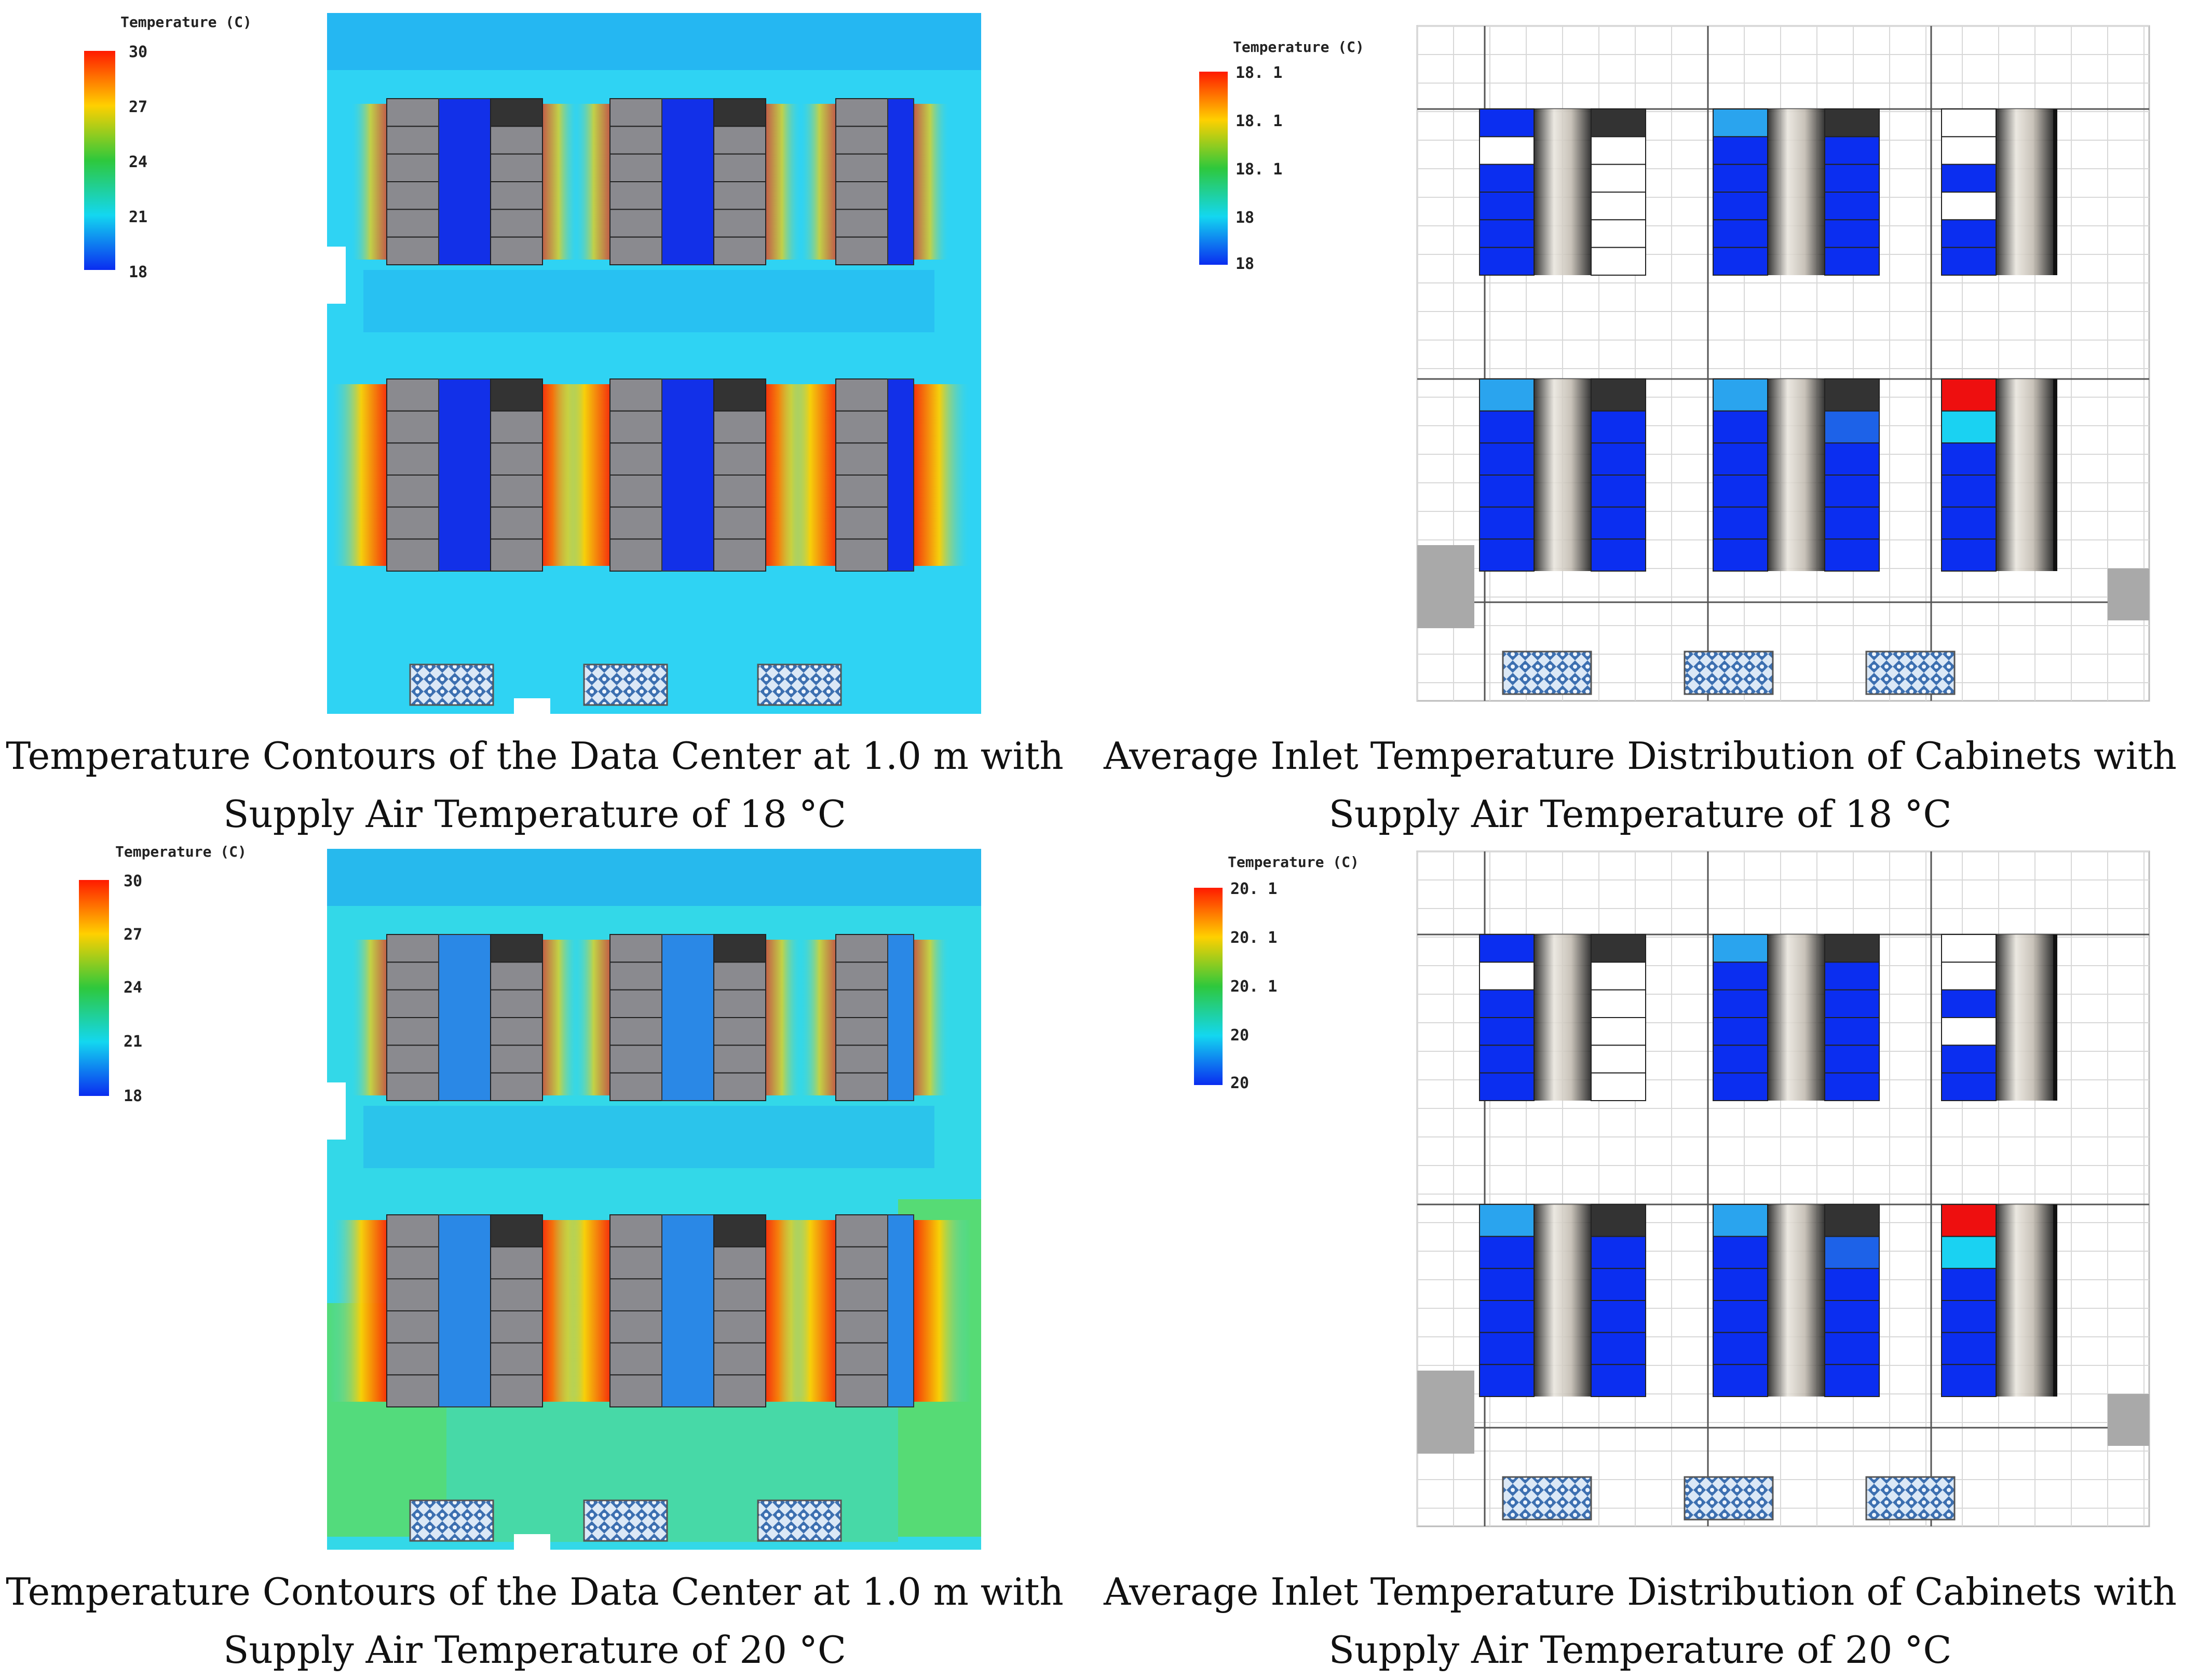  I want to click on inlet-temperature-plot, so click(1783, 363).